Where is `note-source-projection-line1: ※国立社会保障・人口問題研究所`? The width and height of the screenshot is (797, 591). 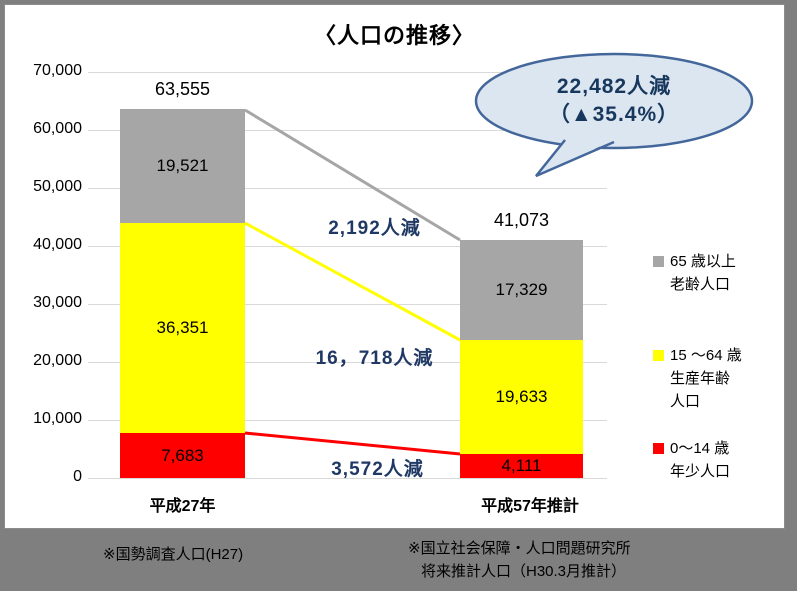 note-source-projection-line1: ※国立社会保障・人口問題研究所 is located at coordinates (519, 548).